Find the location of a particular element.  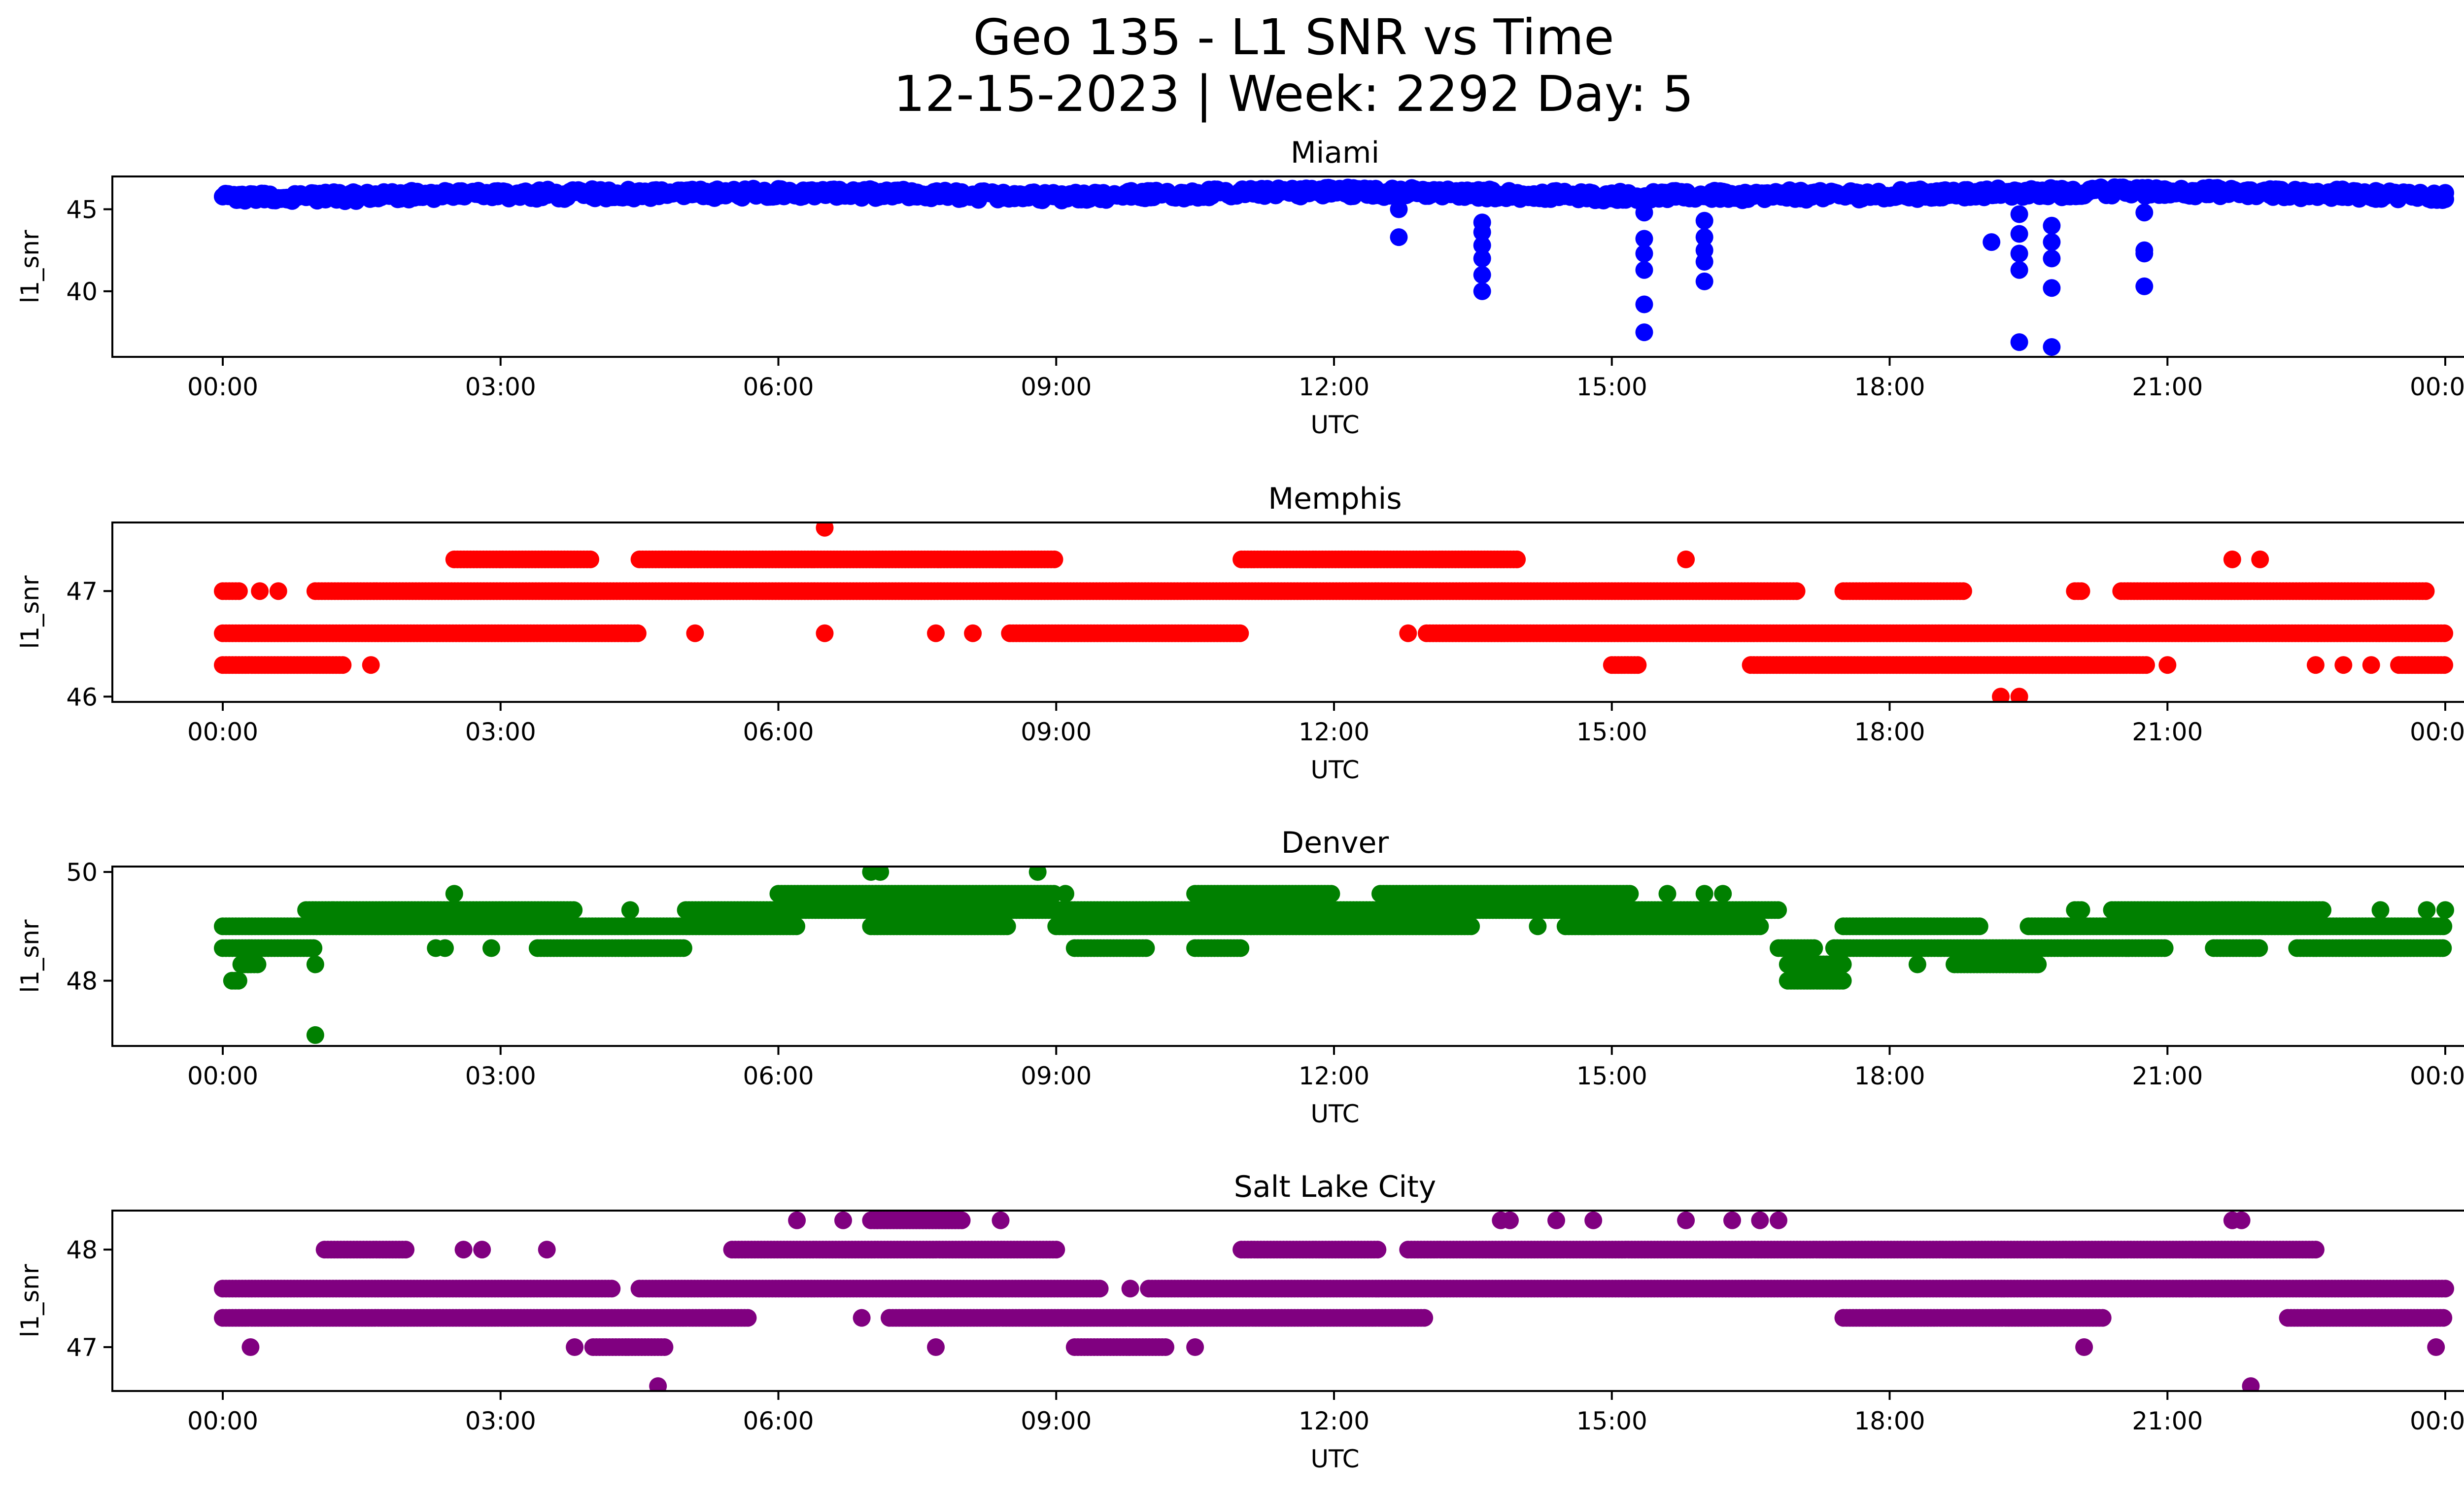

y-tick-label: 40 is located at coordinates (82, 292).